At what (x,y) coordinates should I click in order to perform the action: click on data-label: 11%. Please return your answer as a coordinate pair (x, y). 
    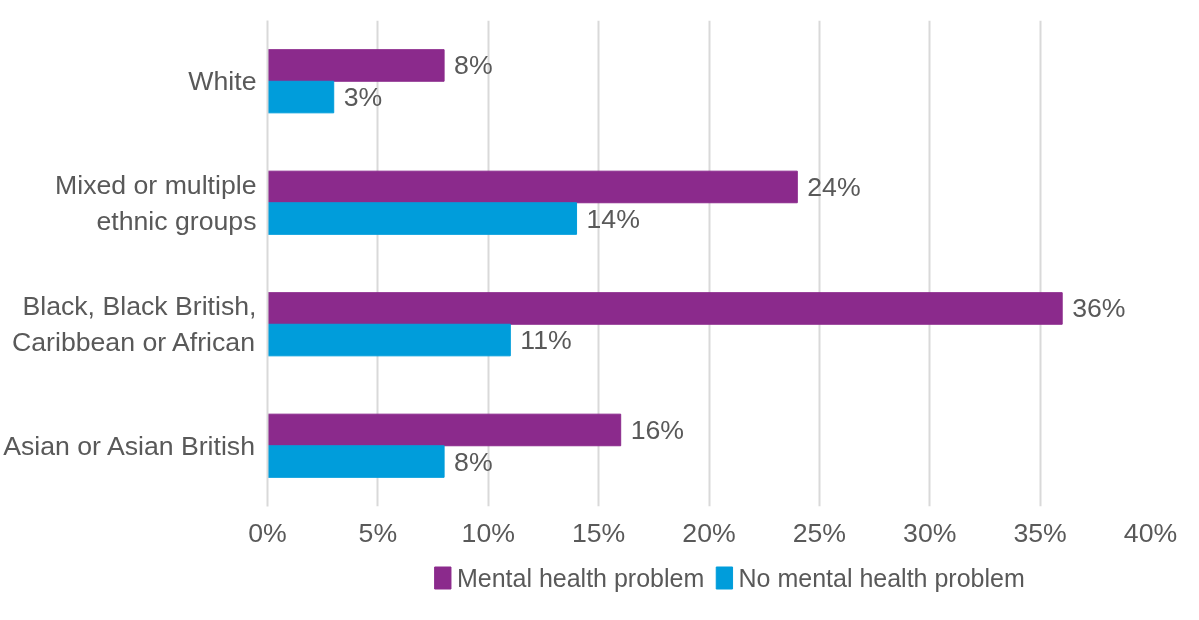
    Looking at the image, I should click on (546, 340).